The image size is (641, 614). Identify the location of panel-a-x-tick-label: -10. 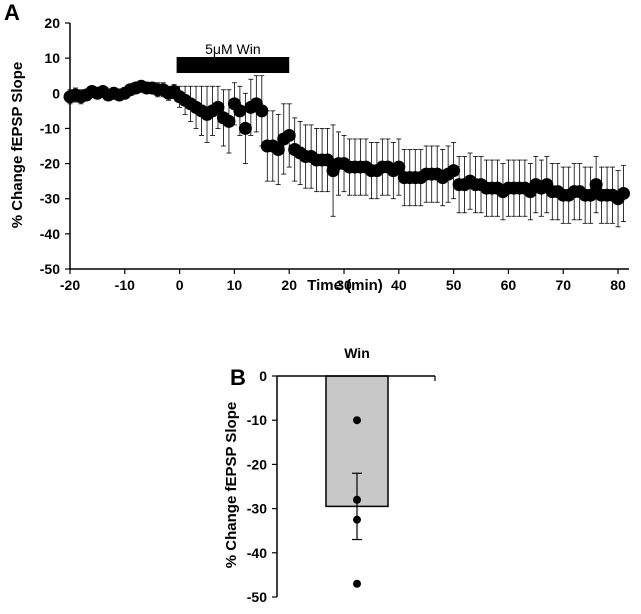
(125, 285).